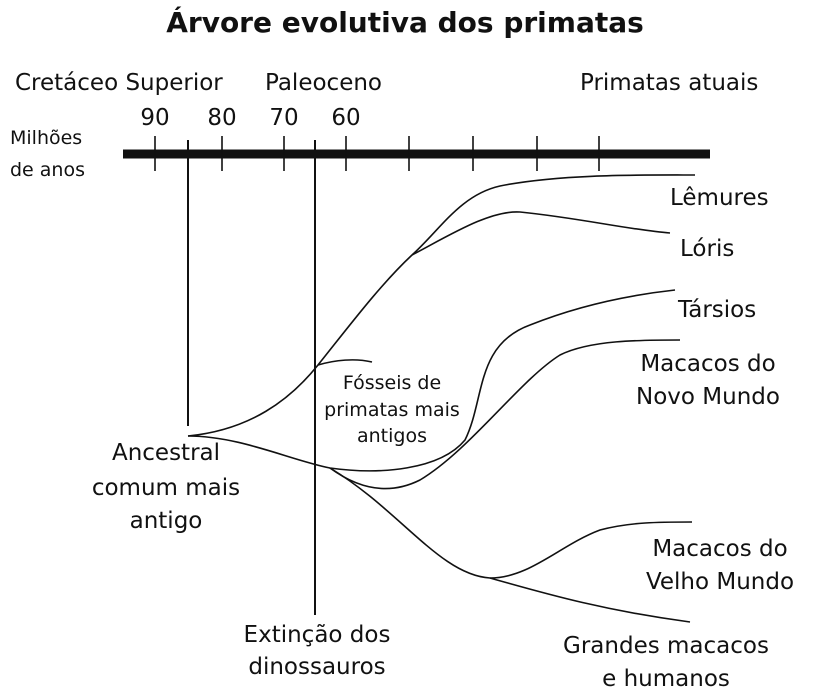  What do you see at coordinates (392, 436) in the screenshot?
I see `note: antigos` at bounding box center [392, 436].